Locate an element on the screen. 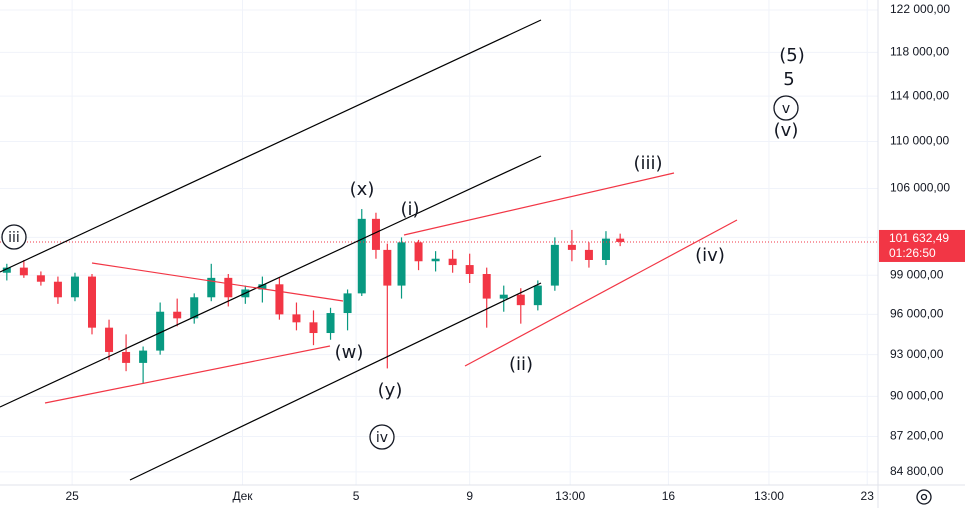 This screenshot has width=965, height=508. x-tick-label: Дек is located at coordinates (242, 496).